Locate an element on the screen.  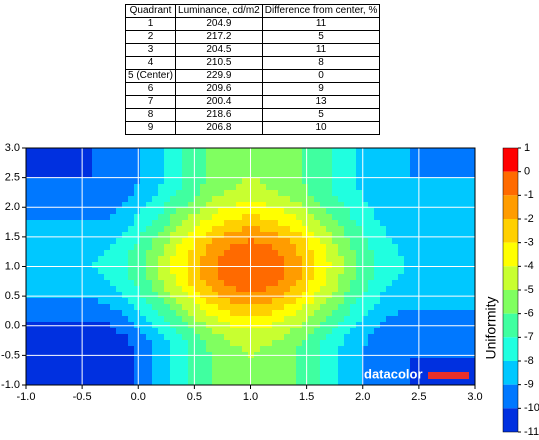
cell: 206.8 is located at coordinates (219, 128).